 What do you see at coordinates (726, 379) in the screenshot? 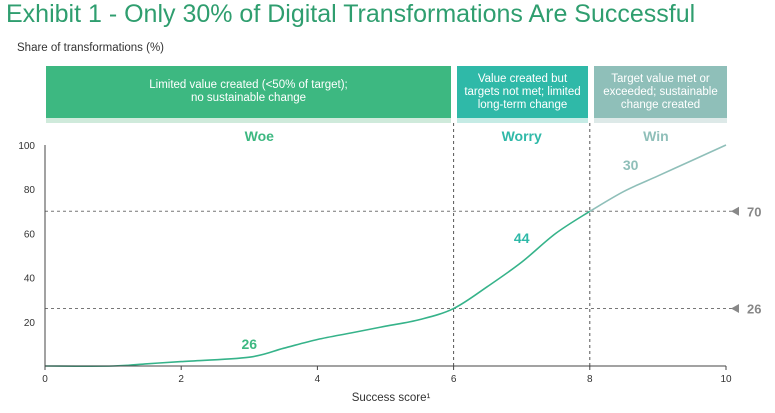
I see `x-tick-label: 10` at bounding box center [726, 379].